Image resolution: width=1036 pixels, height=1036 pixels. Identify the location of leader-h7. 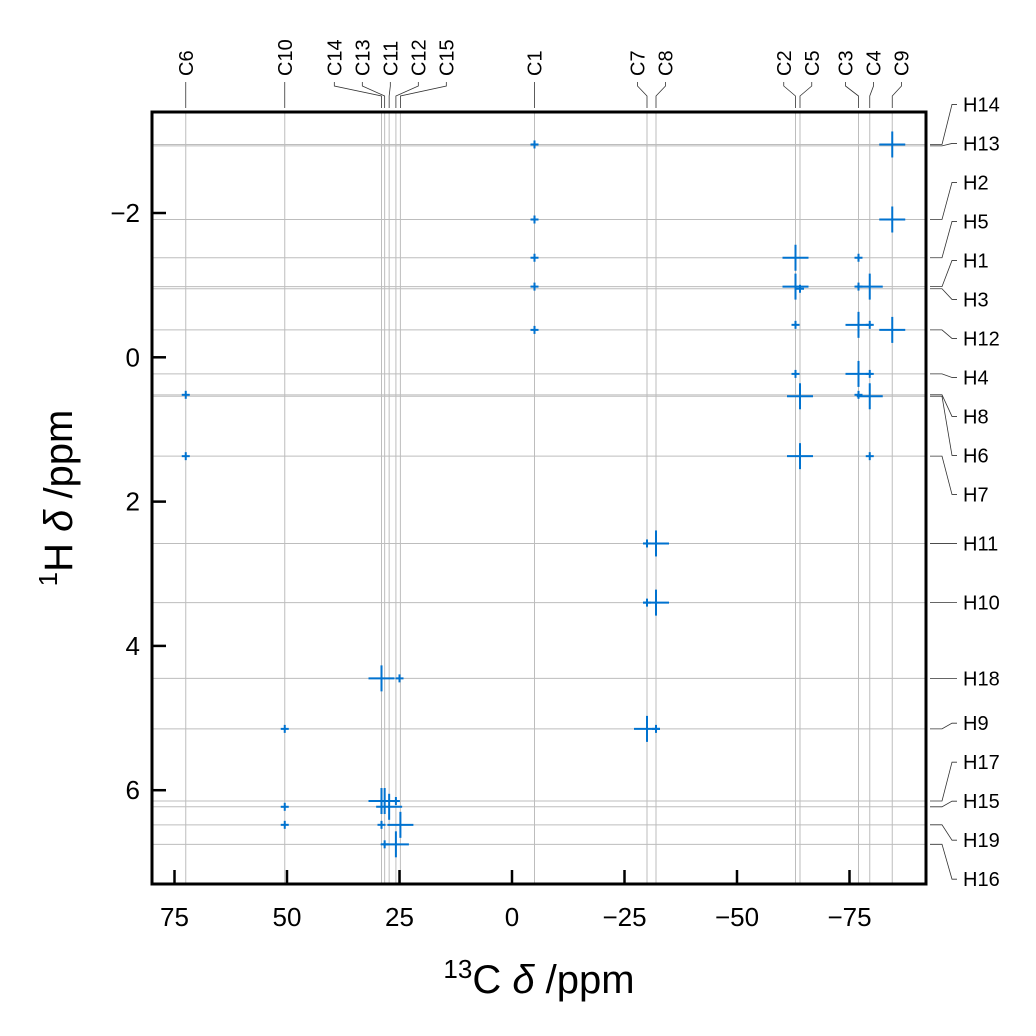
(943, 475).